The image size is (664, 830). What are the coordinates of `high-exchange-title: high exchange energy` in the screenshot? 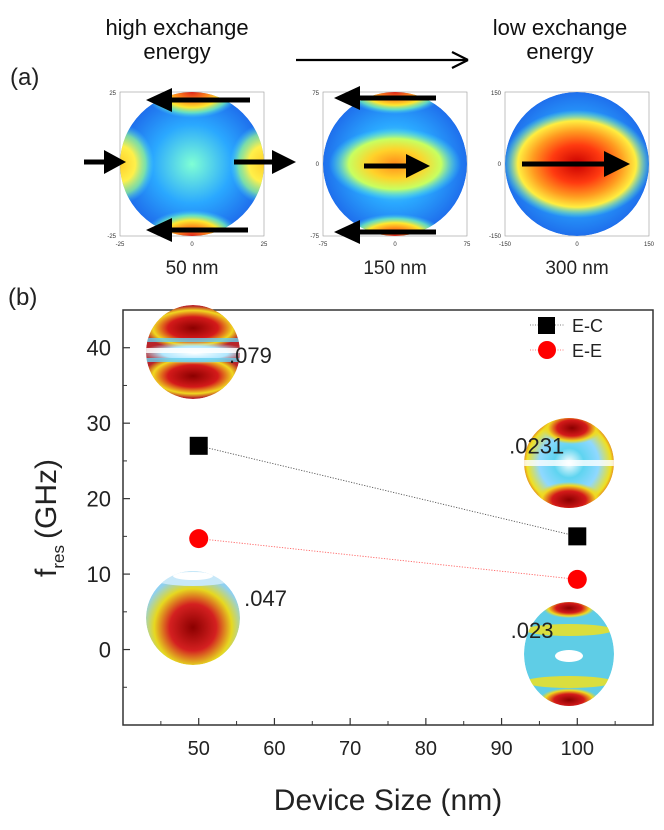 It's located at (177, 39).